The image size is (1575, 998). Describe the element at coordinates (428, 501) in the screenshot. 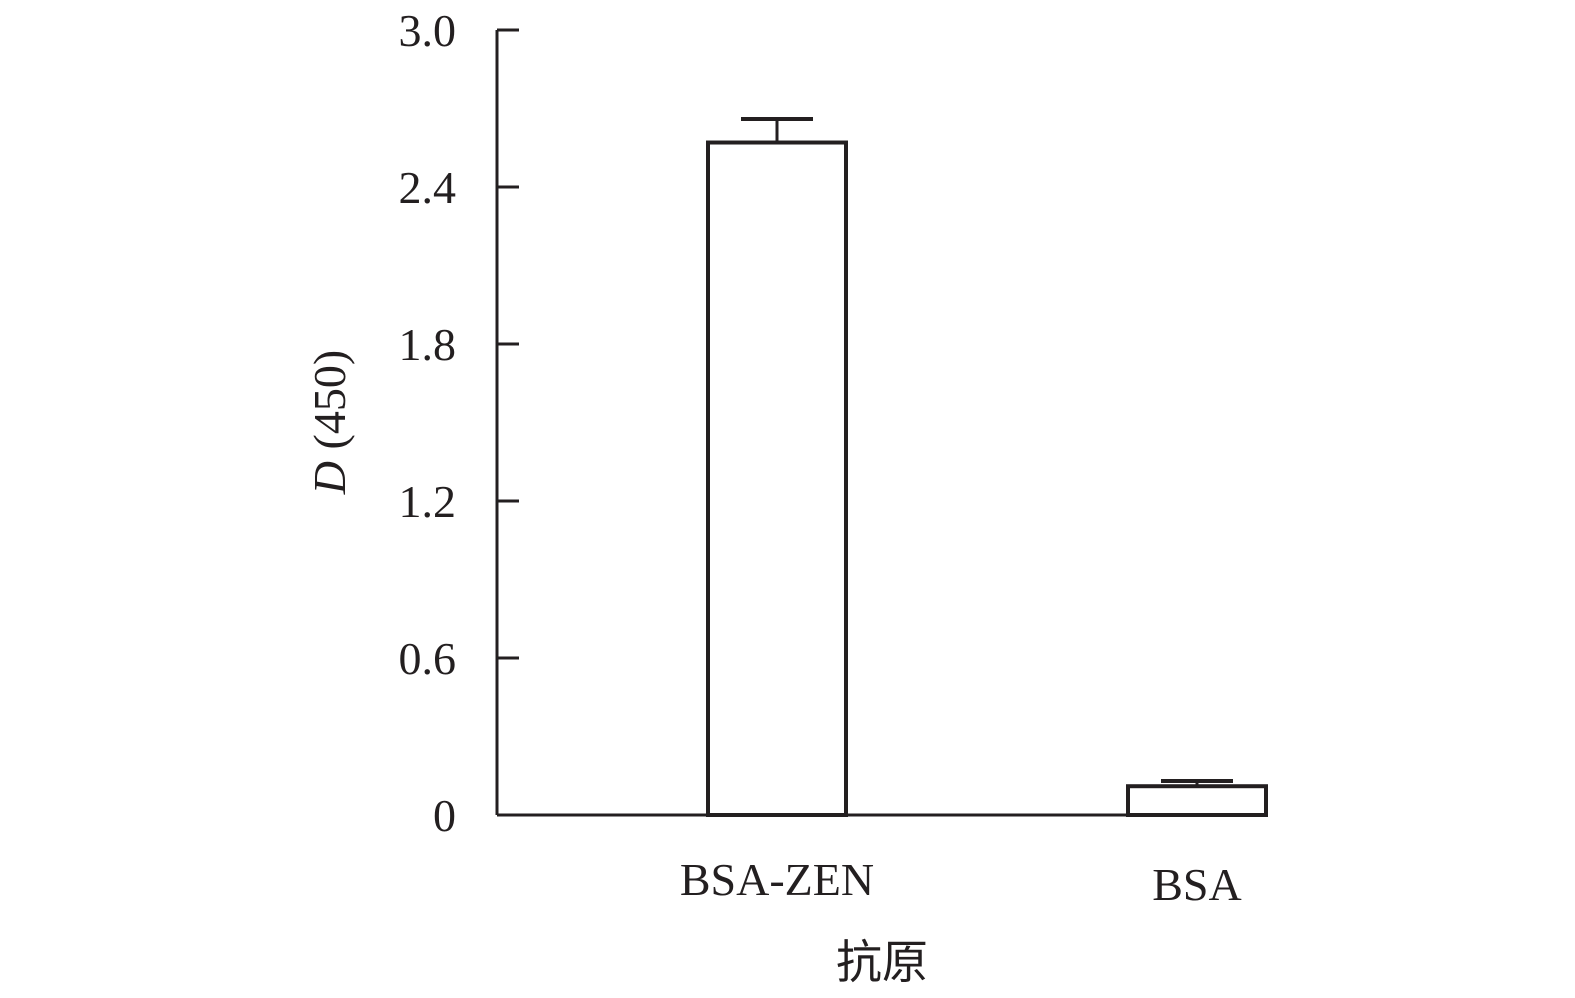

I see `y-tick-label: 1.2` at that location.